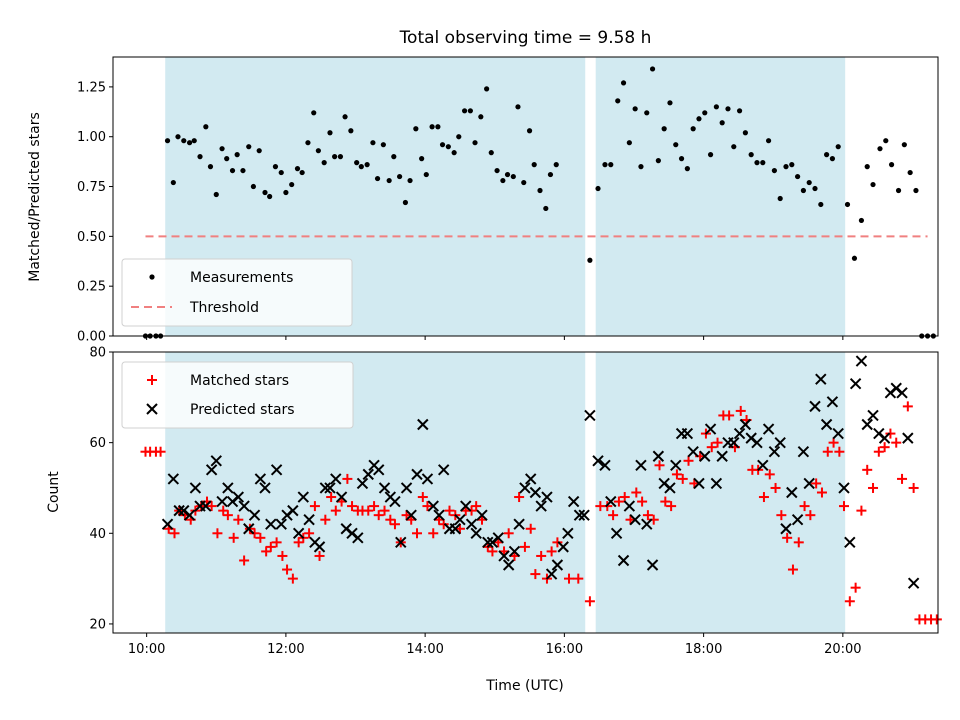  What do you see at coordinates (237, 292) in the screenshot?
I see `top-legend-box` at bounding box center [237, 292].